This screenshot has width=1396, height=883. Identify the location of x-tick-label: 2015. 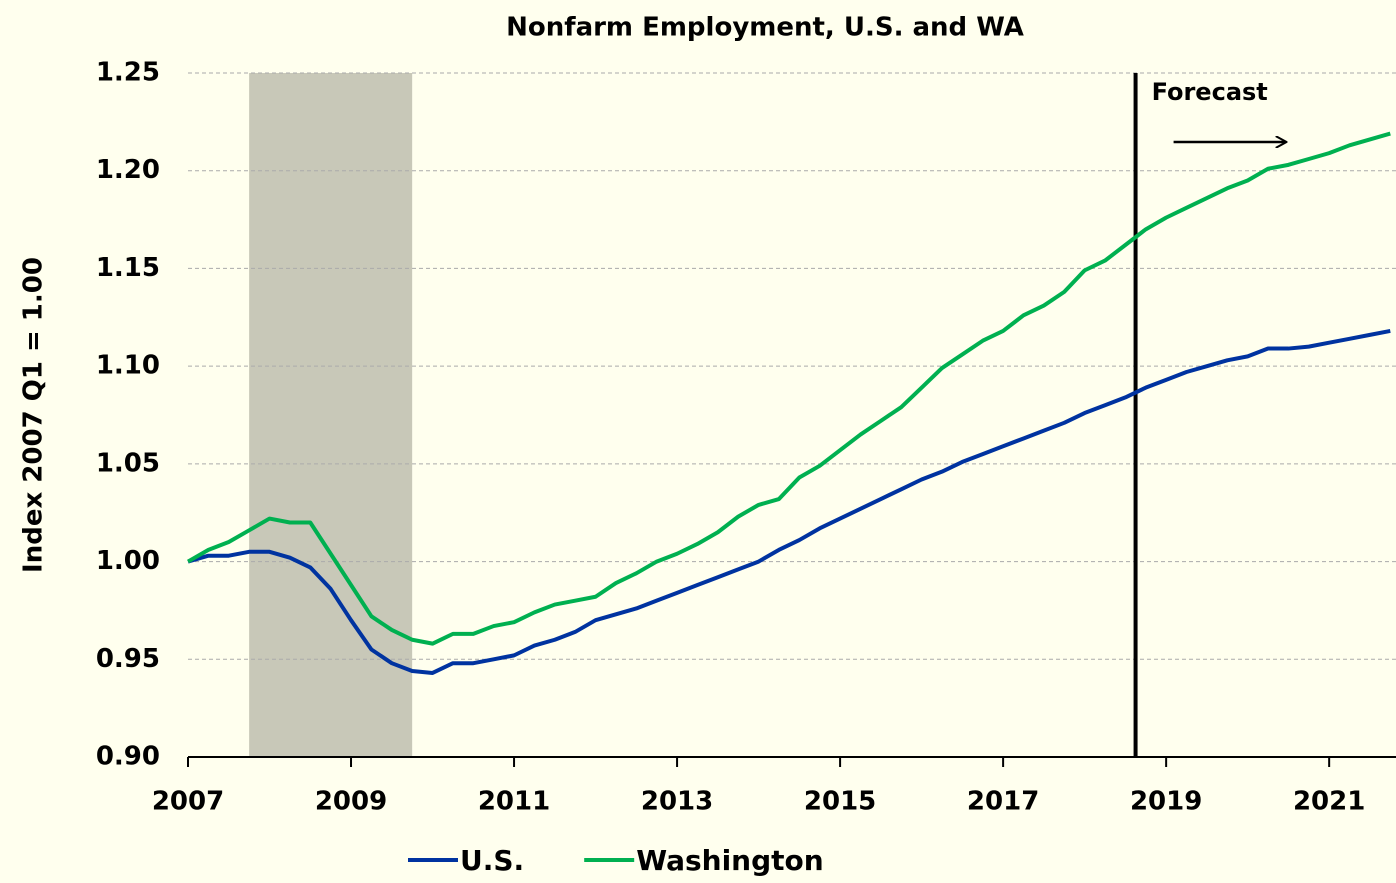
(840, 802).